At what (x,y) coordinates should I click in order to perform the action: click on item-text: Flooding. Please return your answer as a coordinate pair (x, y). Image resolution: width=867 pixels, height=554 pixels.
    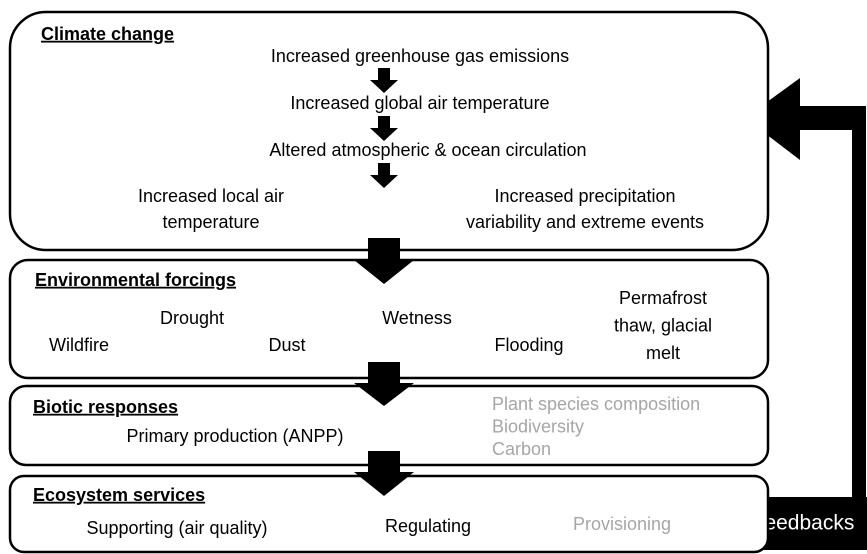
    Looking at the image, I should click on (528, 345).